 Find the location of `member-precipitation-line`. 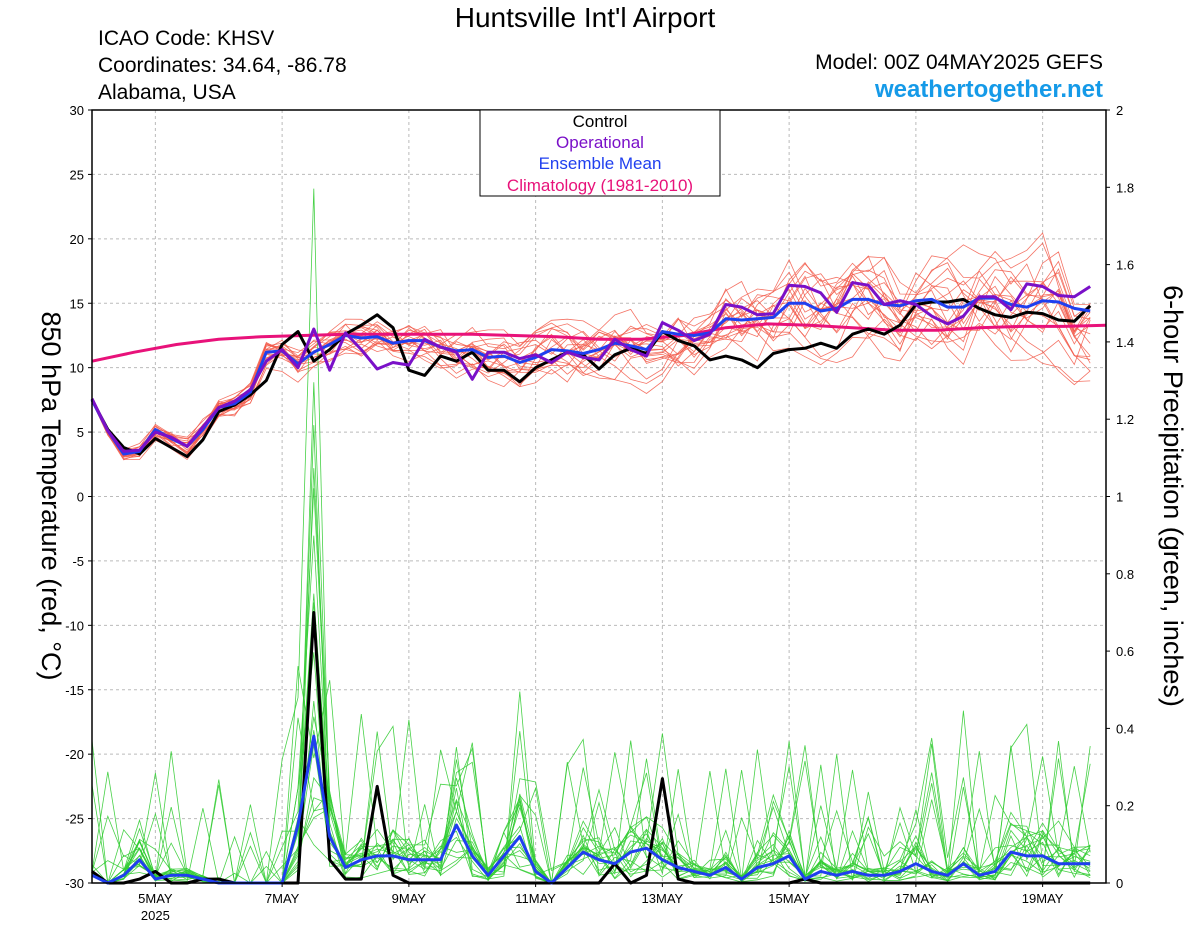

member-precipitation-line is located at coordinates (591, 821).